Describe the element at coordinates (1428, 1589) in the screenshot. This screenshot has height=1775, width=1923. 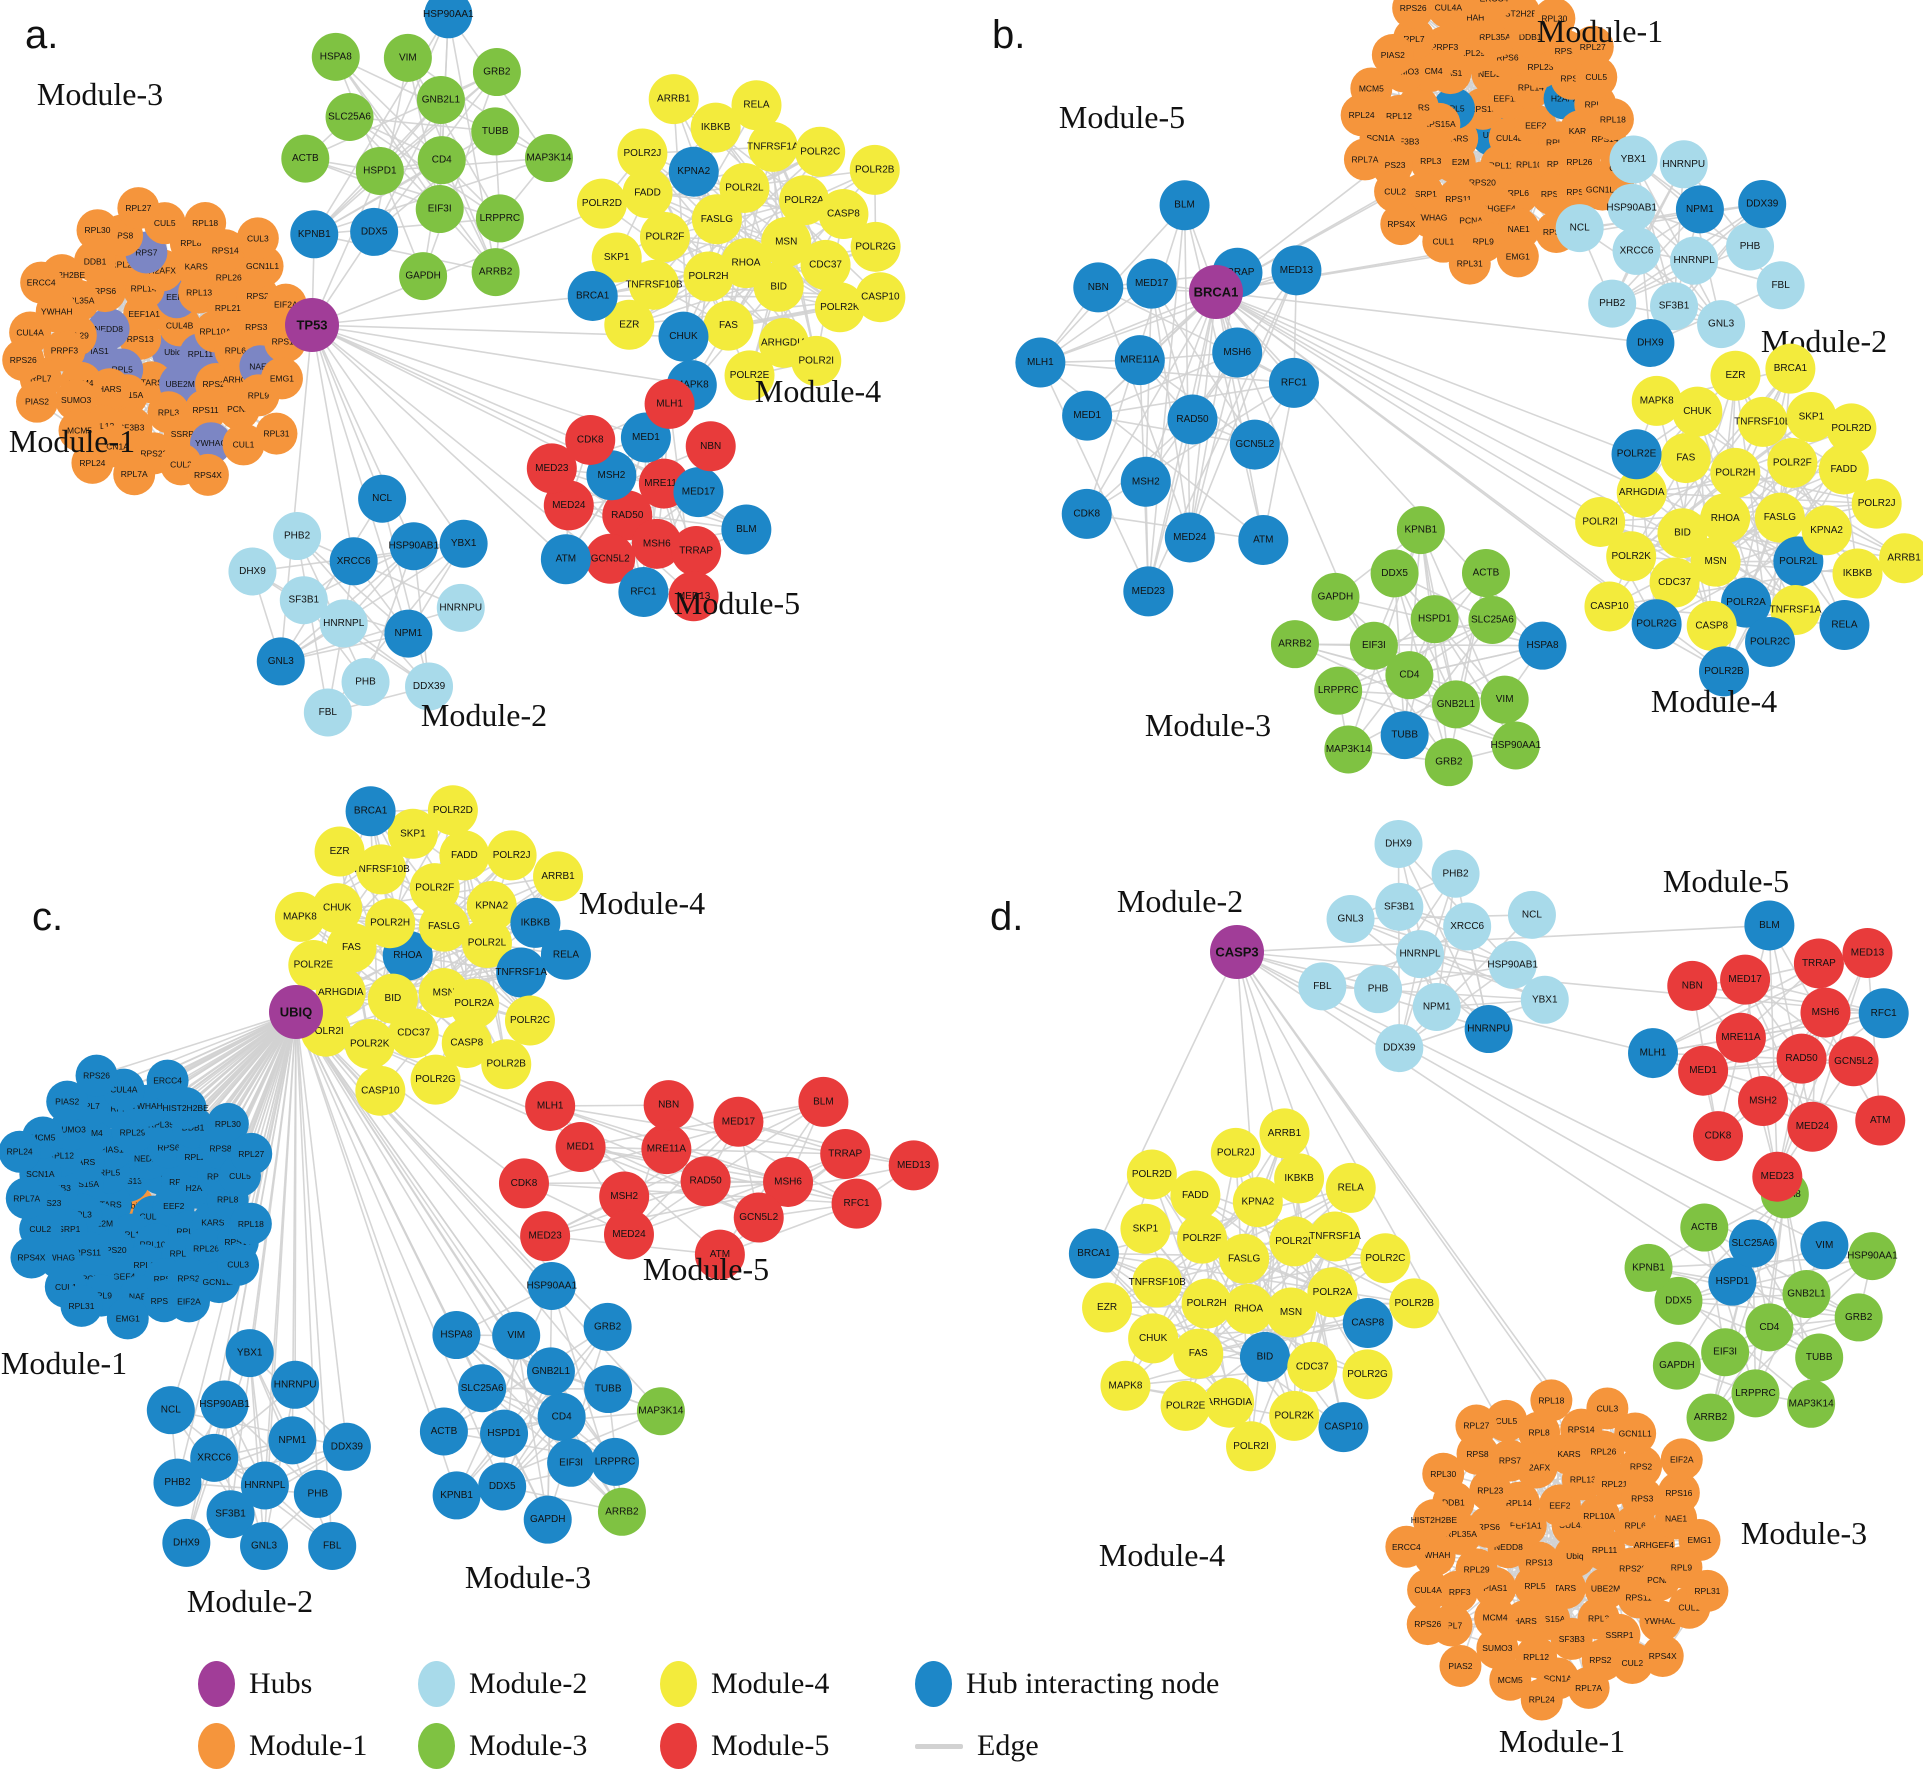
I see `gene-node-CUL4A` at that location.